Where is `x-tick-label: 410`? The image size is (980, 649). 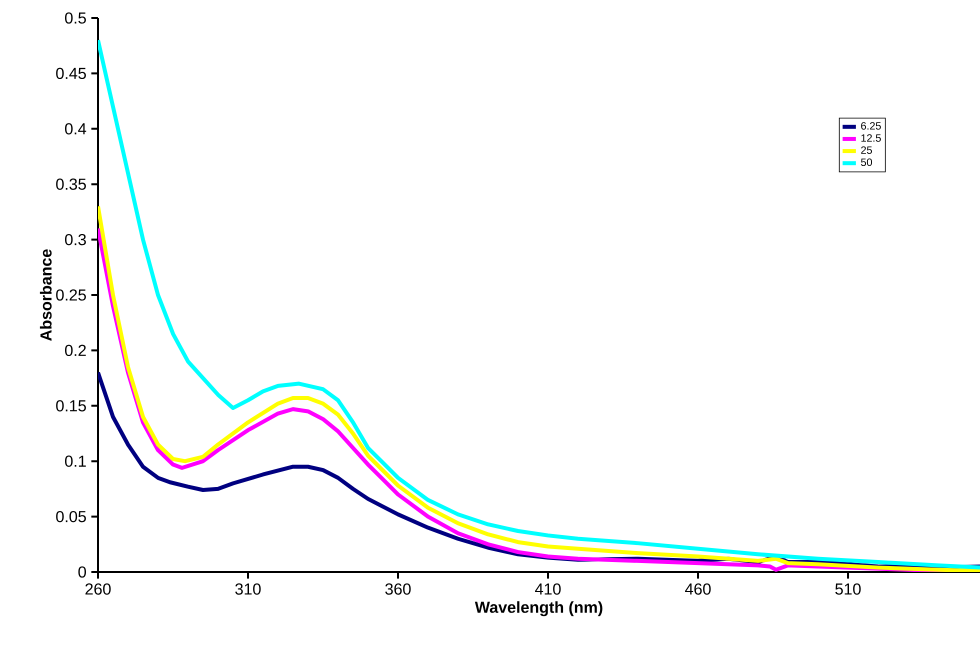 x-tick-label: 410 is located at coordinates (548, 589).